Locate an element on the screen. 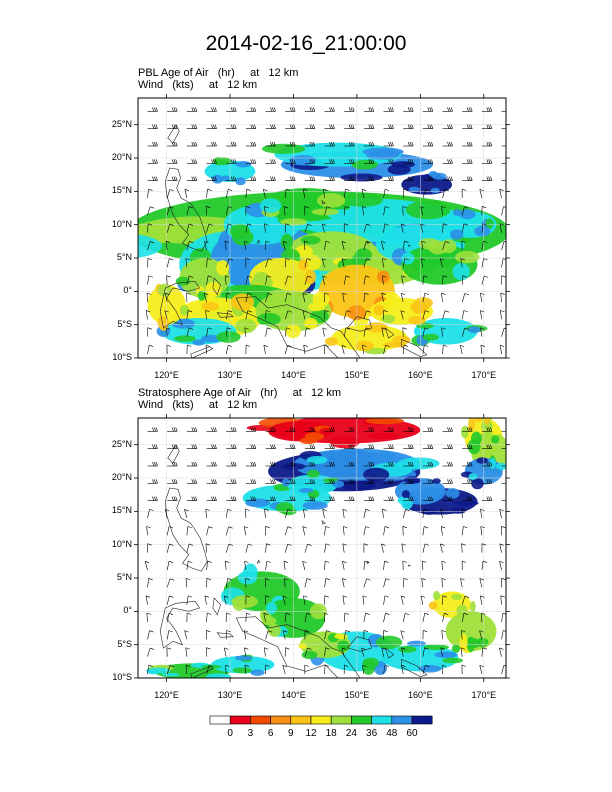 This screenshot has height=792, width=612. colorbar-level-label: 9 is located at coordinates (291, 733).